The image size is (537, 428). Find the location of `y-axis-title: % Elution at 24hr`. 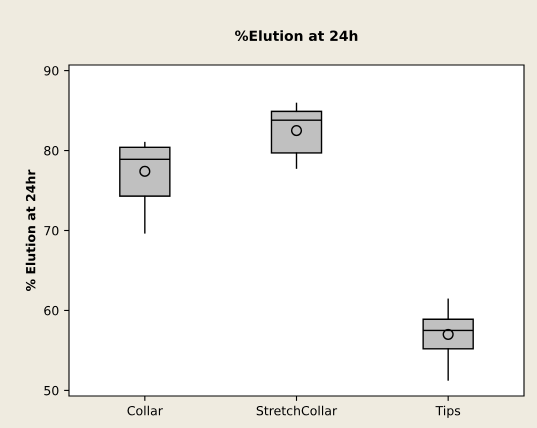

y-axis-title: % Elution at 24hr is located at coordinates (31, 231).